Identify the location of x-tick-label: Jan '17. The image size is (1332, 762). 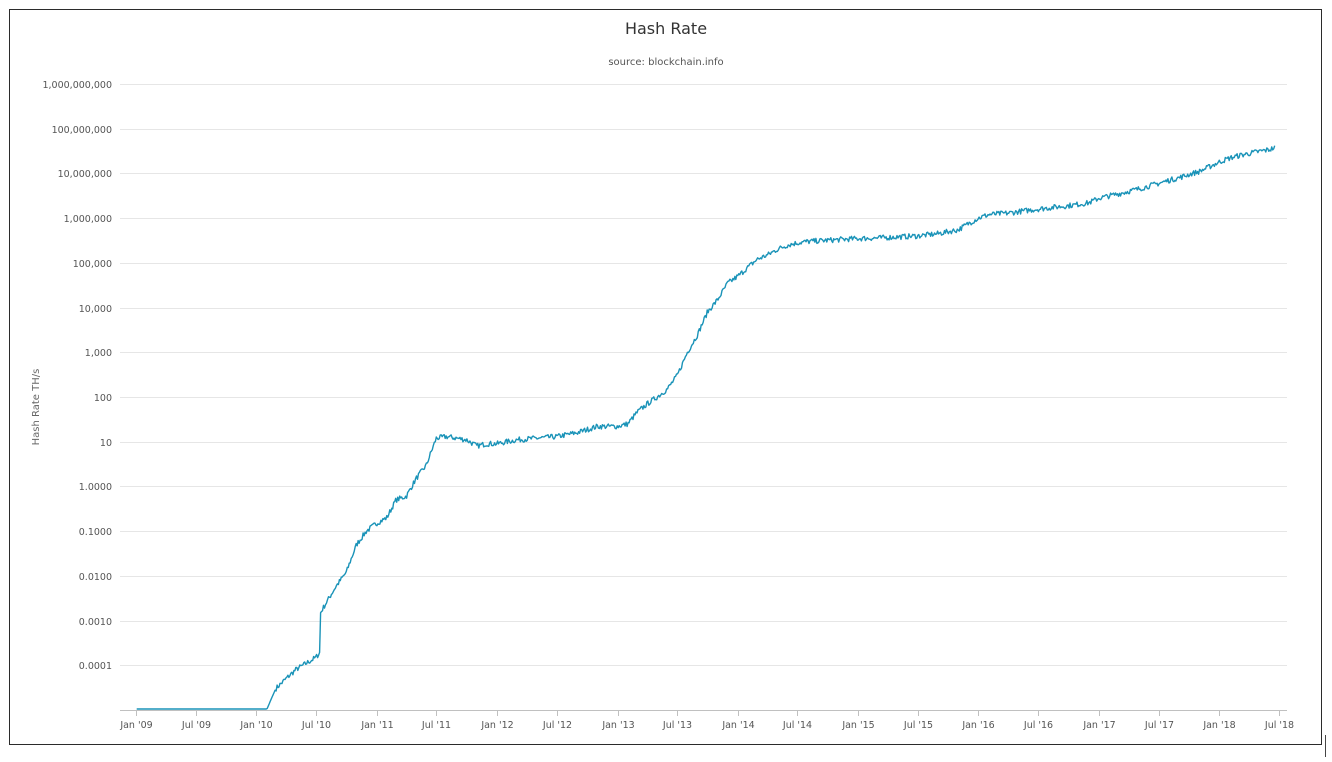
(1098, 725).